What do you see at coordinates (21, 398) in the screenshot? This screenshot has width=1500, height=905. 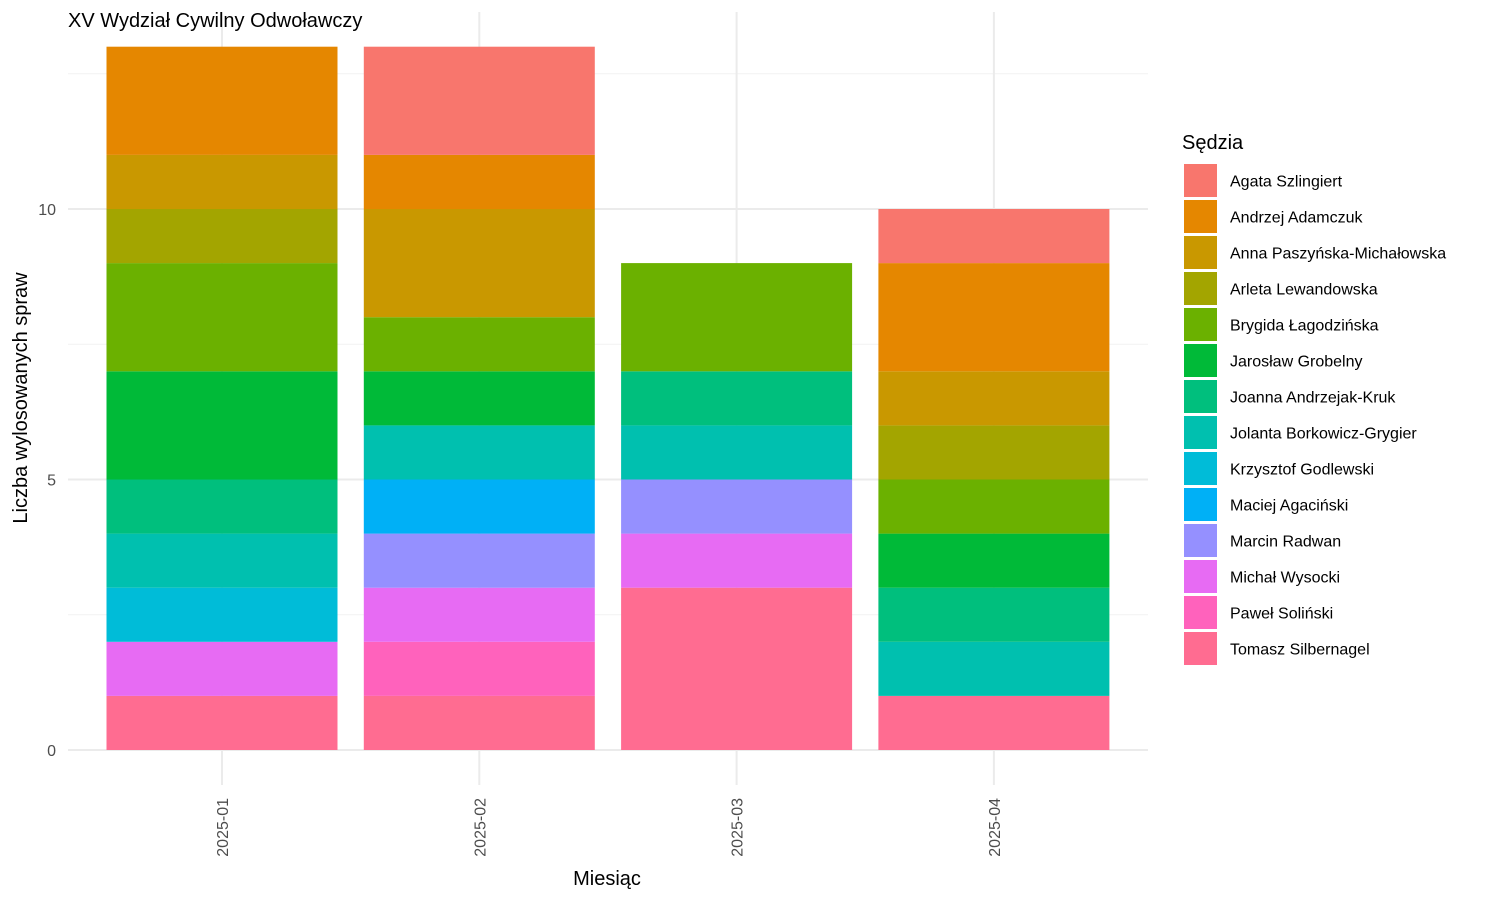 I see `y-axis-title: Liczba wylosowanych spraw` at bounding box center [21, 398].